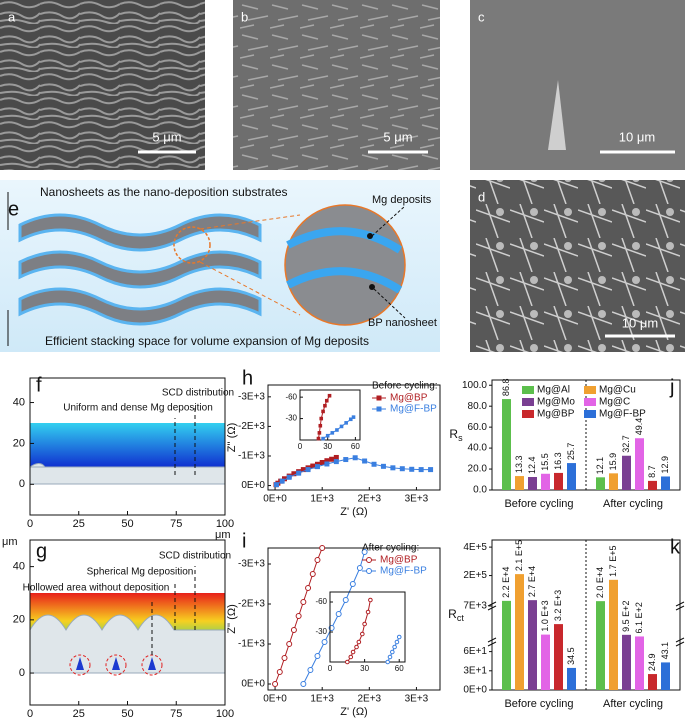 The image size is (685, 719). I want to click on value-label: 15.5, so click(545, 462).